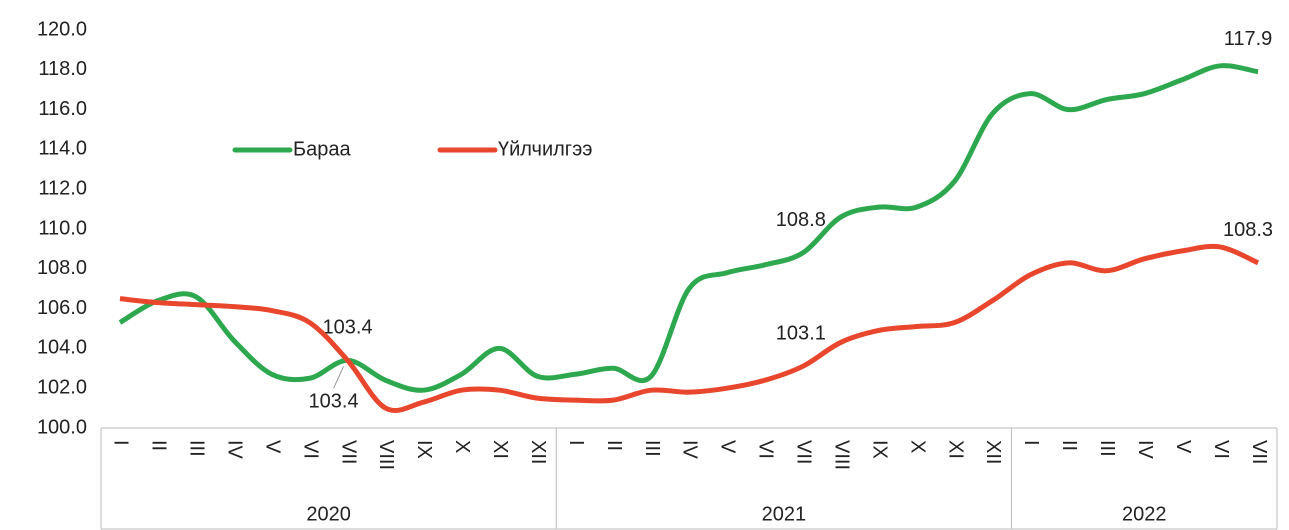 The image size is (1289, 530). Describe the element at coordinates (1144, 514) in the screenshot. I see `x-group-label: 2022` at that location.